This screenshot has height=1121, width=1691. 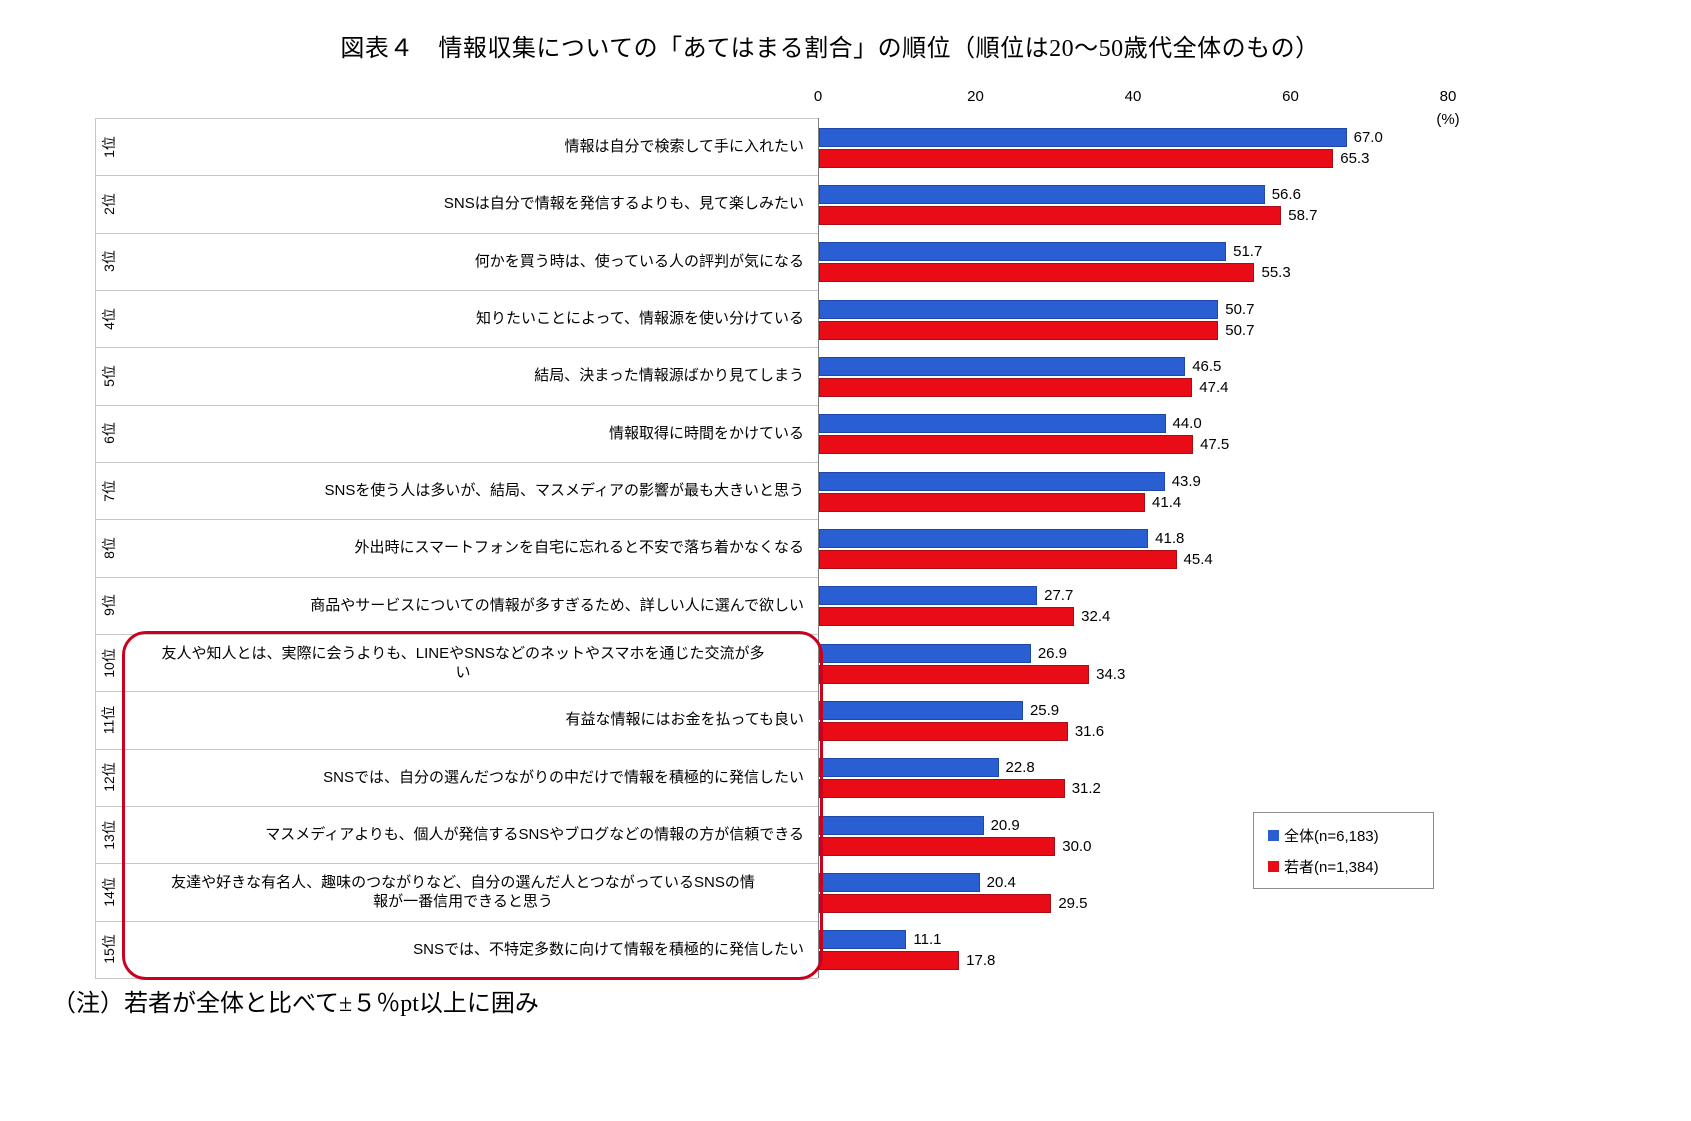 What do you see at coordinates (1273, 866) in the screenshot?
I see `legend-swatch-youth` at bounding box center [1273, 866].